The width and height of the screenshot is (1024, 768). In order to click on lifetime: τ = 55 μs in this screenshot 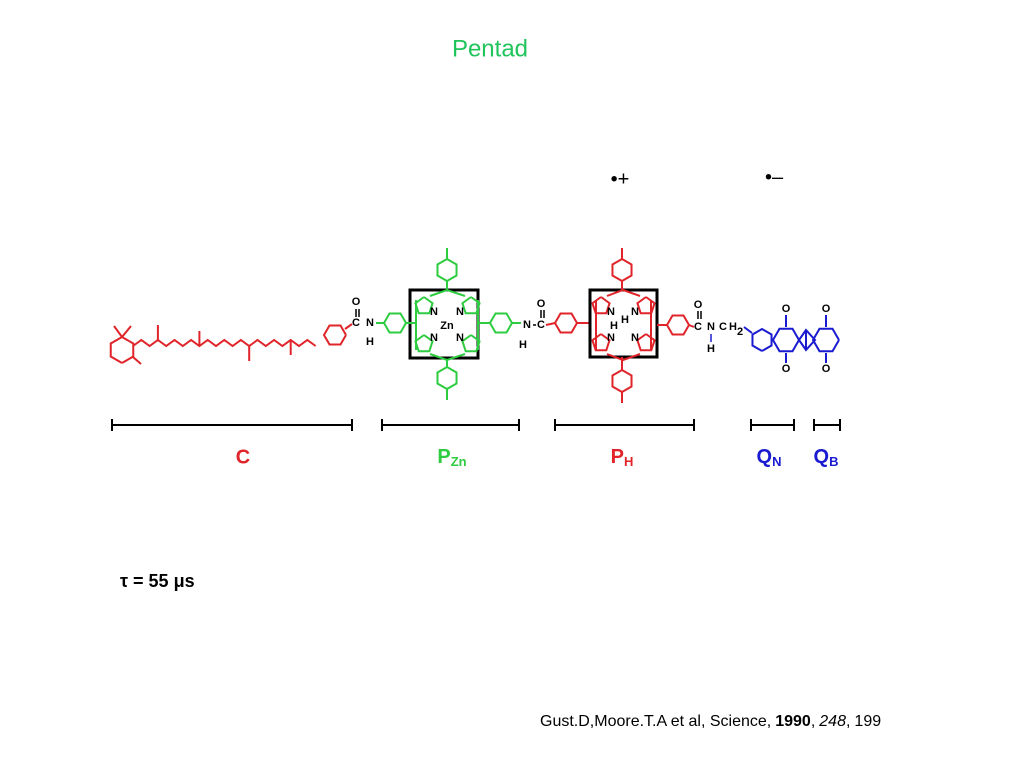, I will do `click(157, 581)`.